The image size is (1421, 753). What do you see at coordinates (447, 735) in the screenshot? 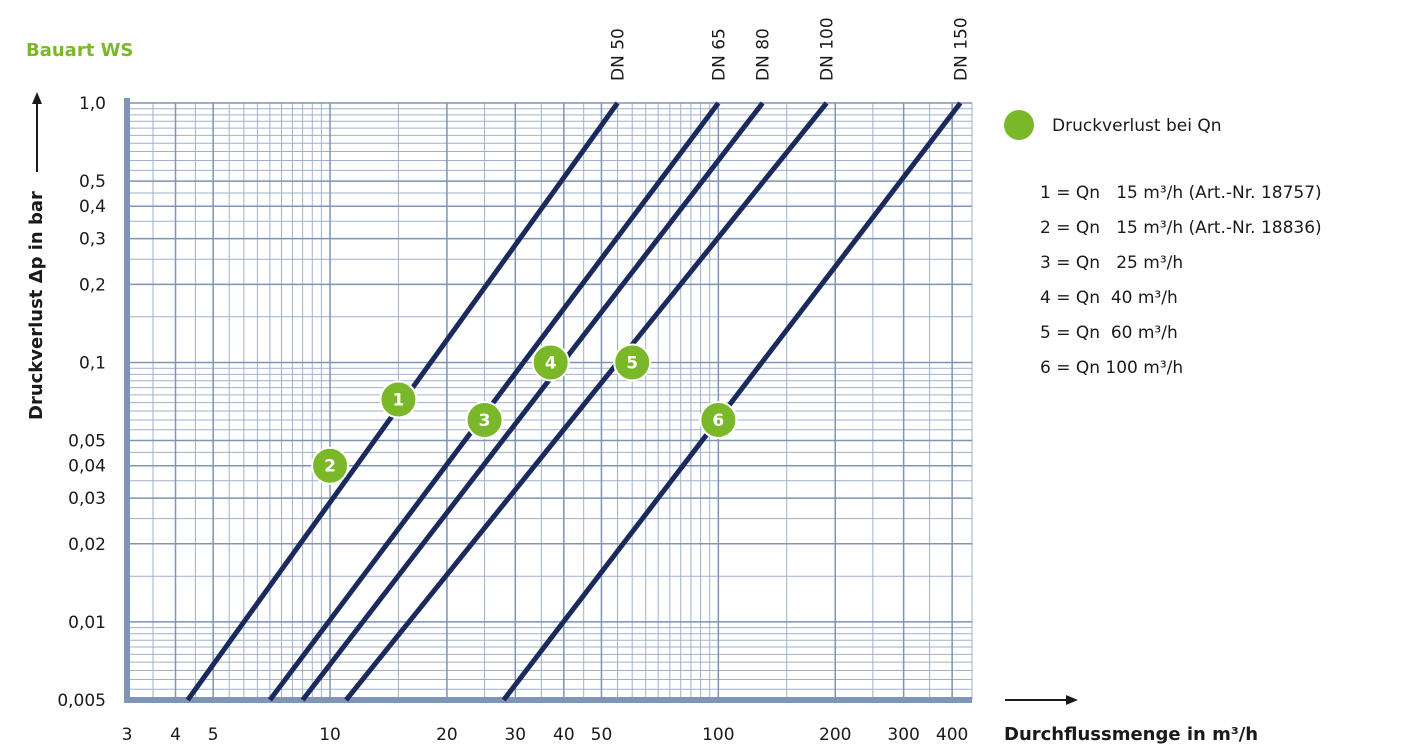
I see `x-tick-label: 20` at bounding box center [447, 735].